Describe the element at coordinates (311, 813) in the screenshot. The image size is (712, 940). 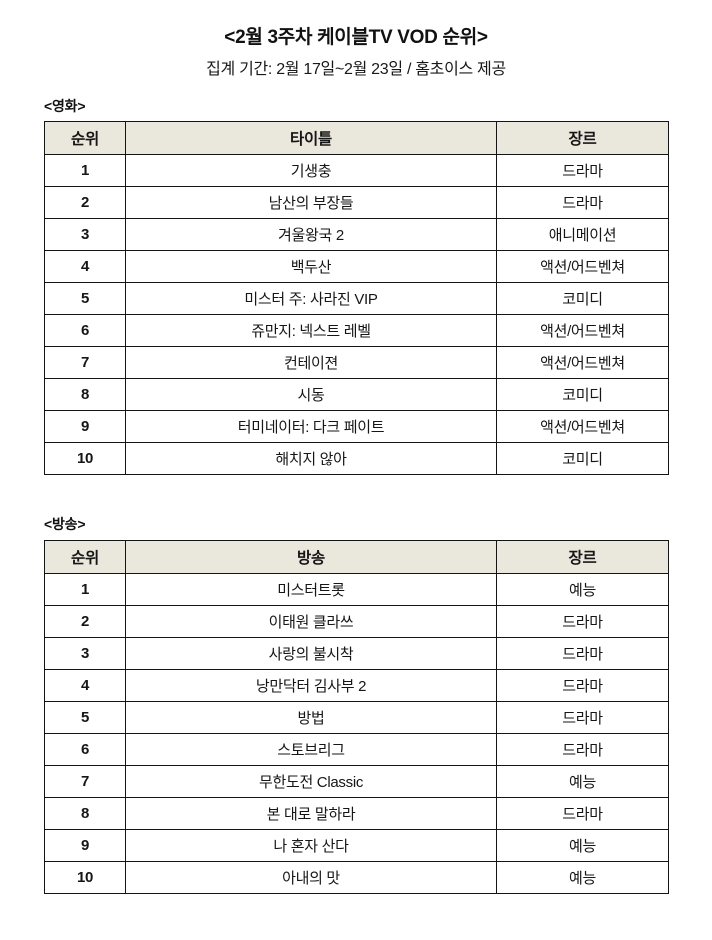
I see `cell-title: 본 대로 말하라` at that location.